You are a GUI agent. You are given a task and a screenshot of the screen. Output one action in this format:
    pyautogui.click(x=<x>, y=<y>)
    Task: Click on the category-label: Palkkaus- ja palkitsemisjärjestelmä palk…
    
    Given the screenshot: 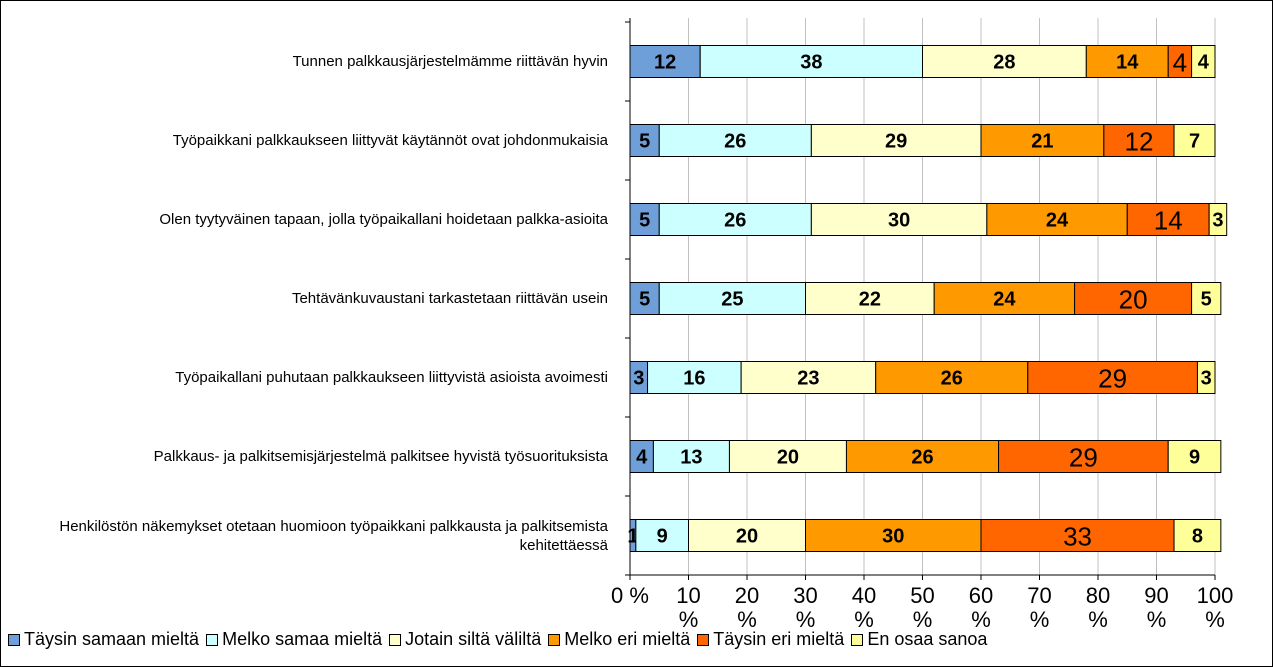 What is the action you would take?
    pyautogui.click(x=380, y=456)
    